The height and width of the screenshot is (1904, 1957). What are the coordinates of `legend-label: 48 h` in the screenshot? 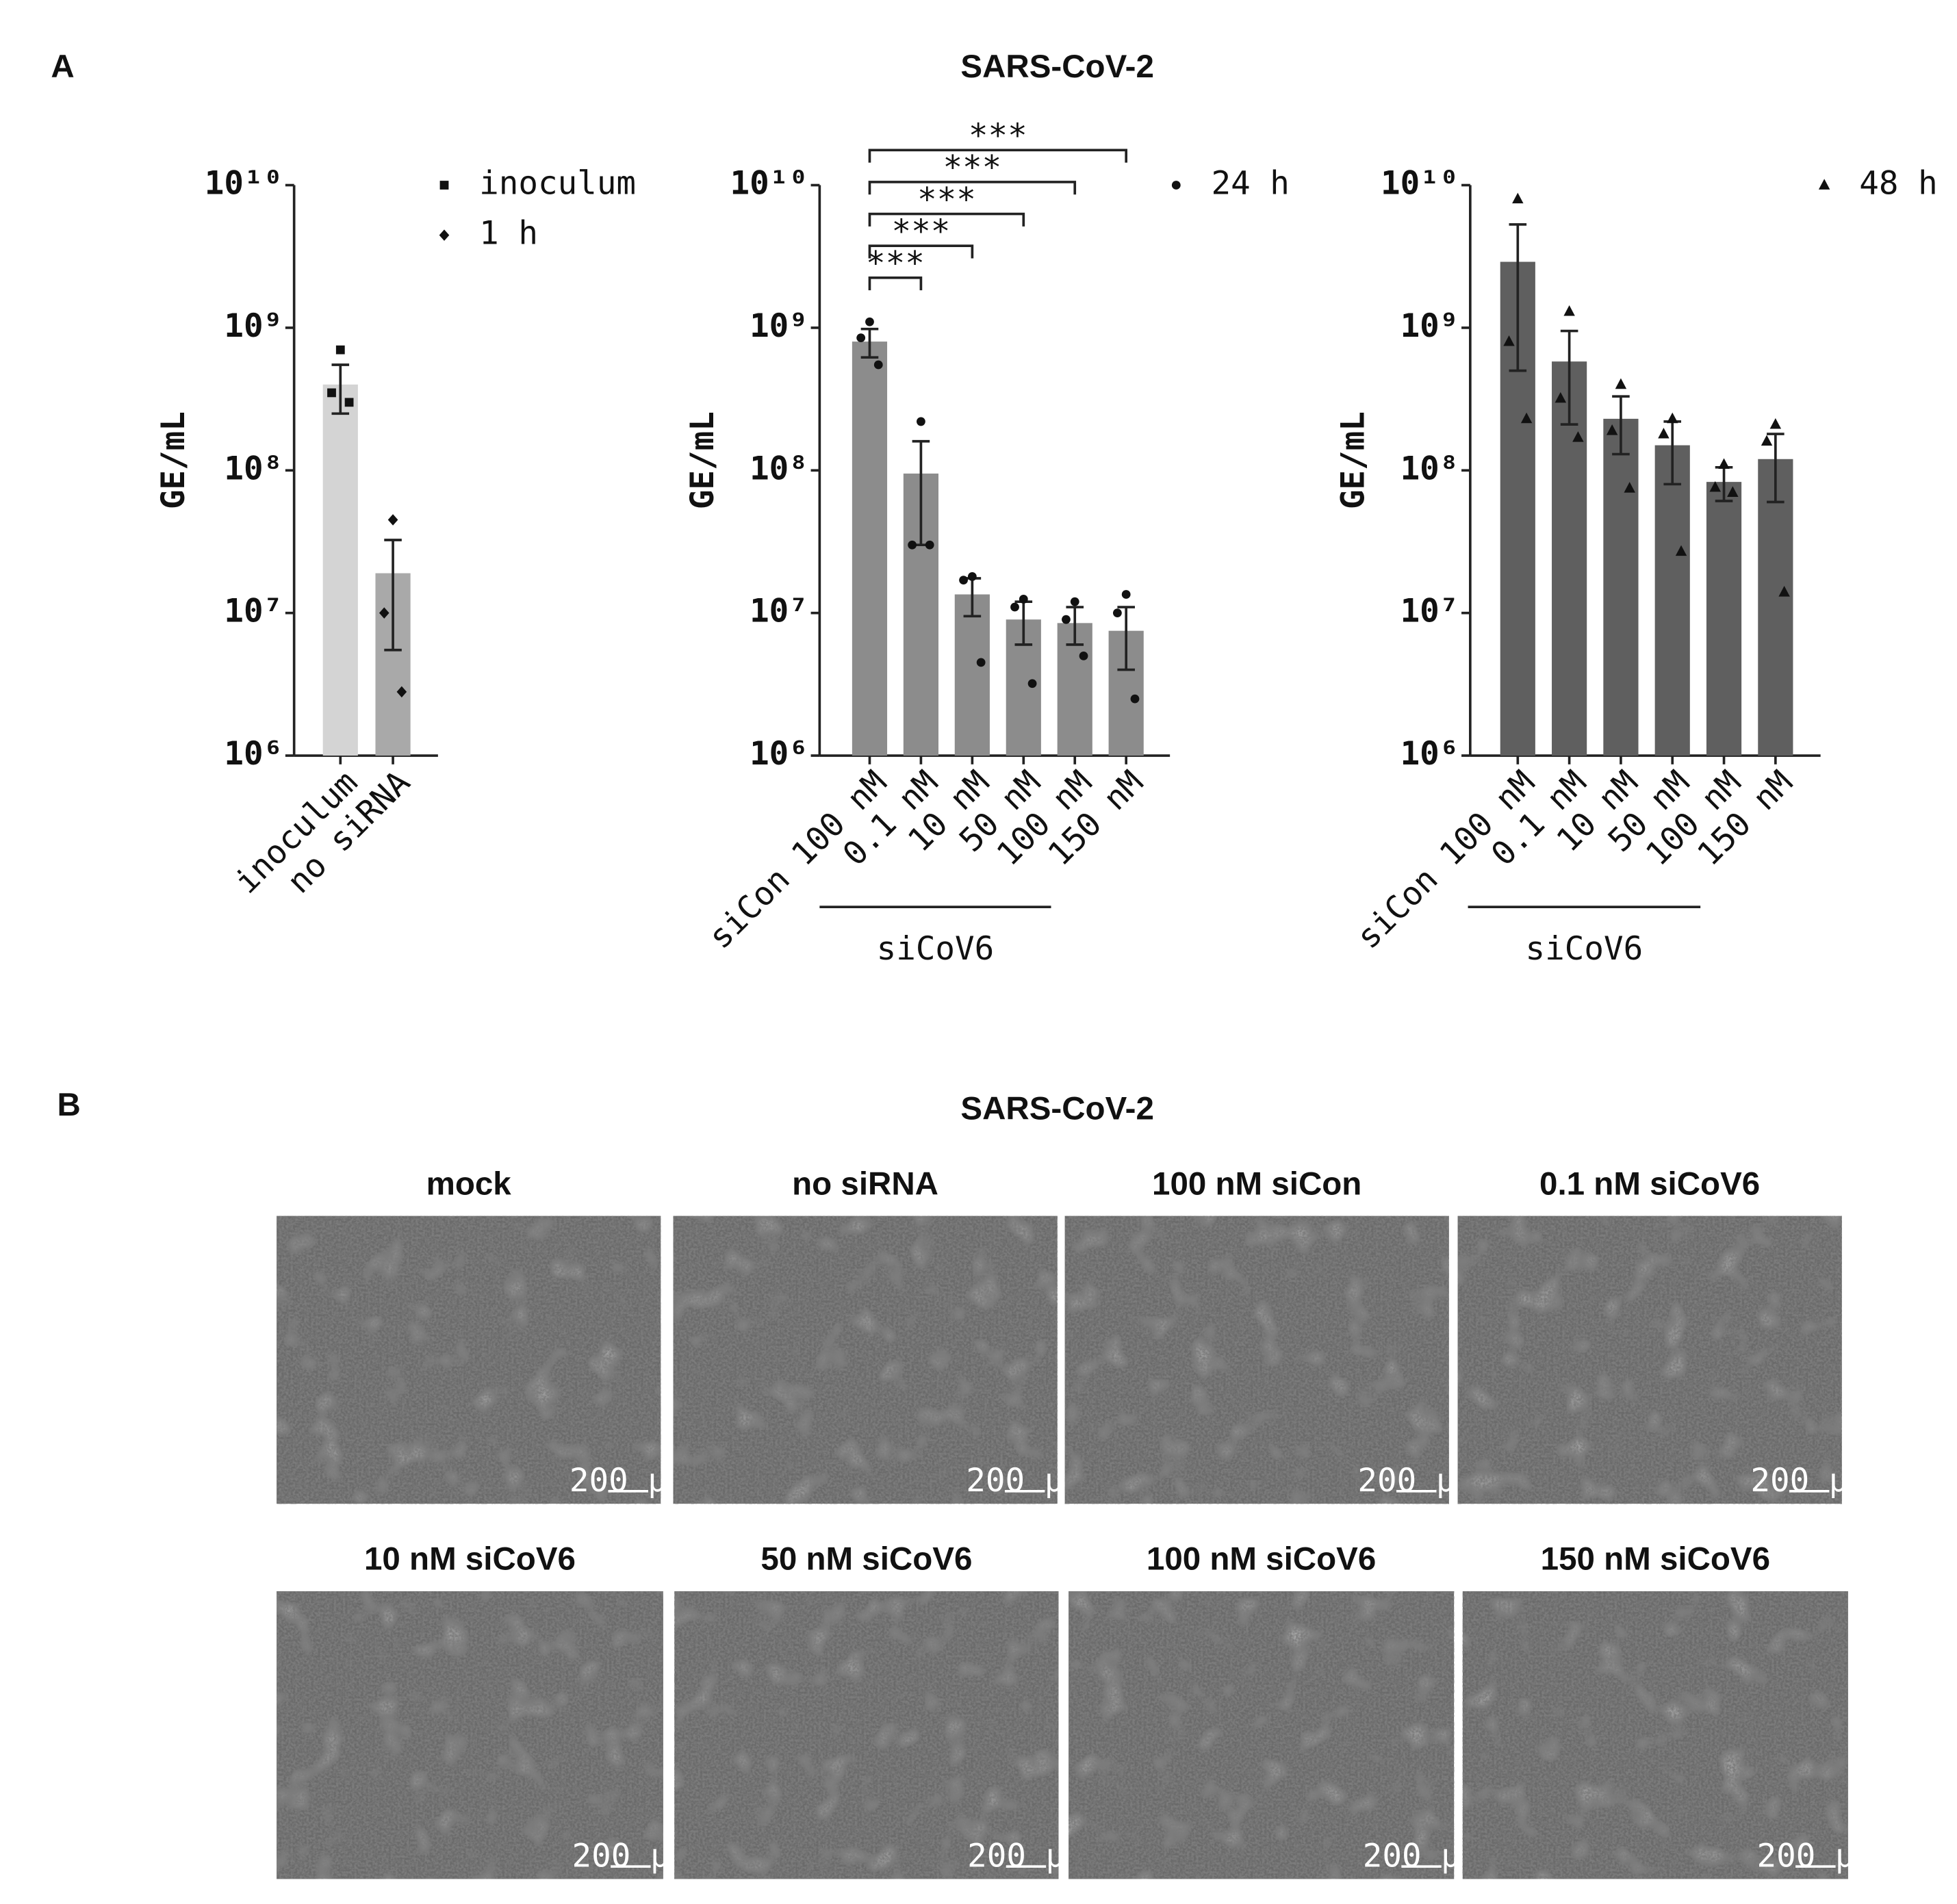 It's located at (1898, 184).